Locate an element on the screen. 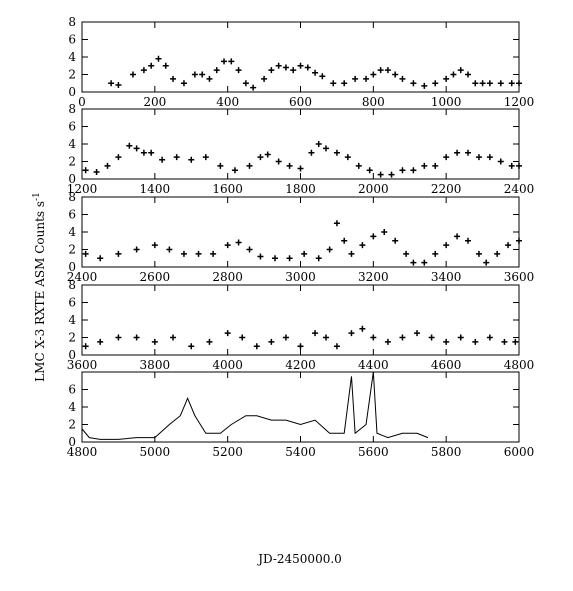  x-tick-label: 1800 is located at coordinates (300, 189).